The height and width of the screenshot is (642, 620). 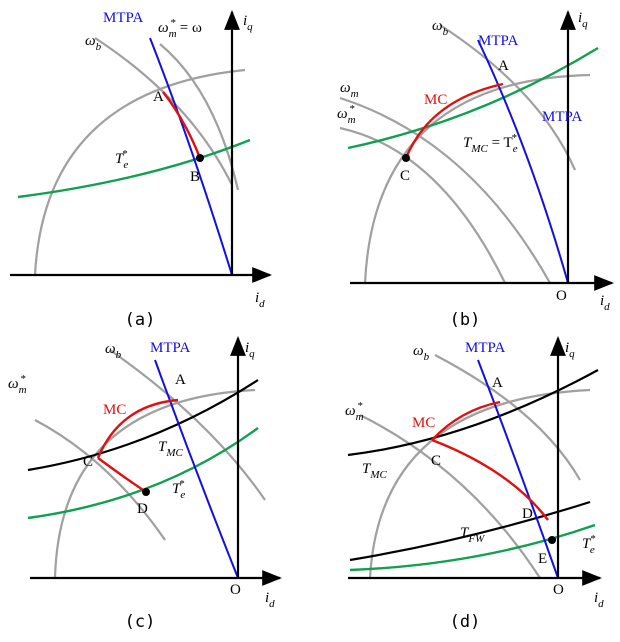 I want to click on label: D, so click(x=527, y=514).